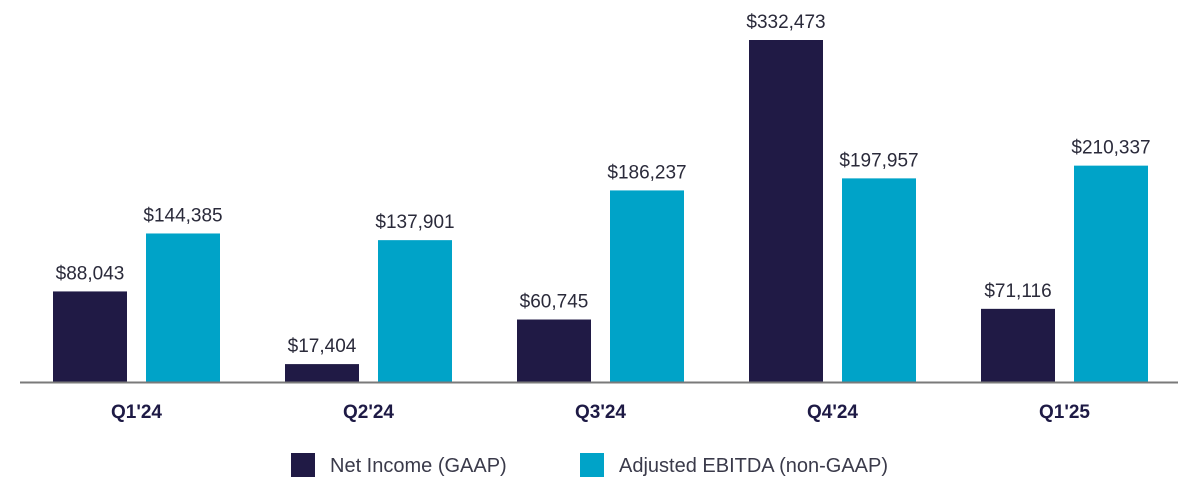 The height and width of the screenshot is (500, 1200). I want to click on data-label: $17,404, so click(322, 346).